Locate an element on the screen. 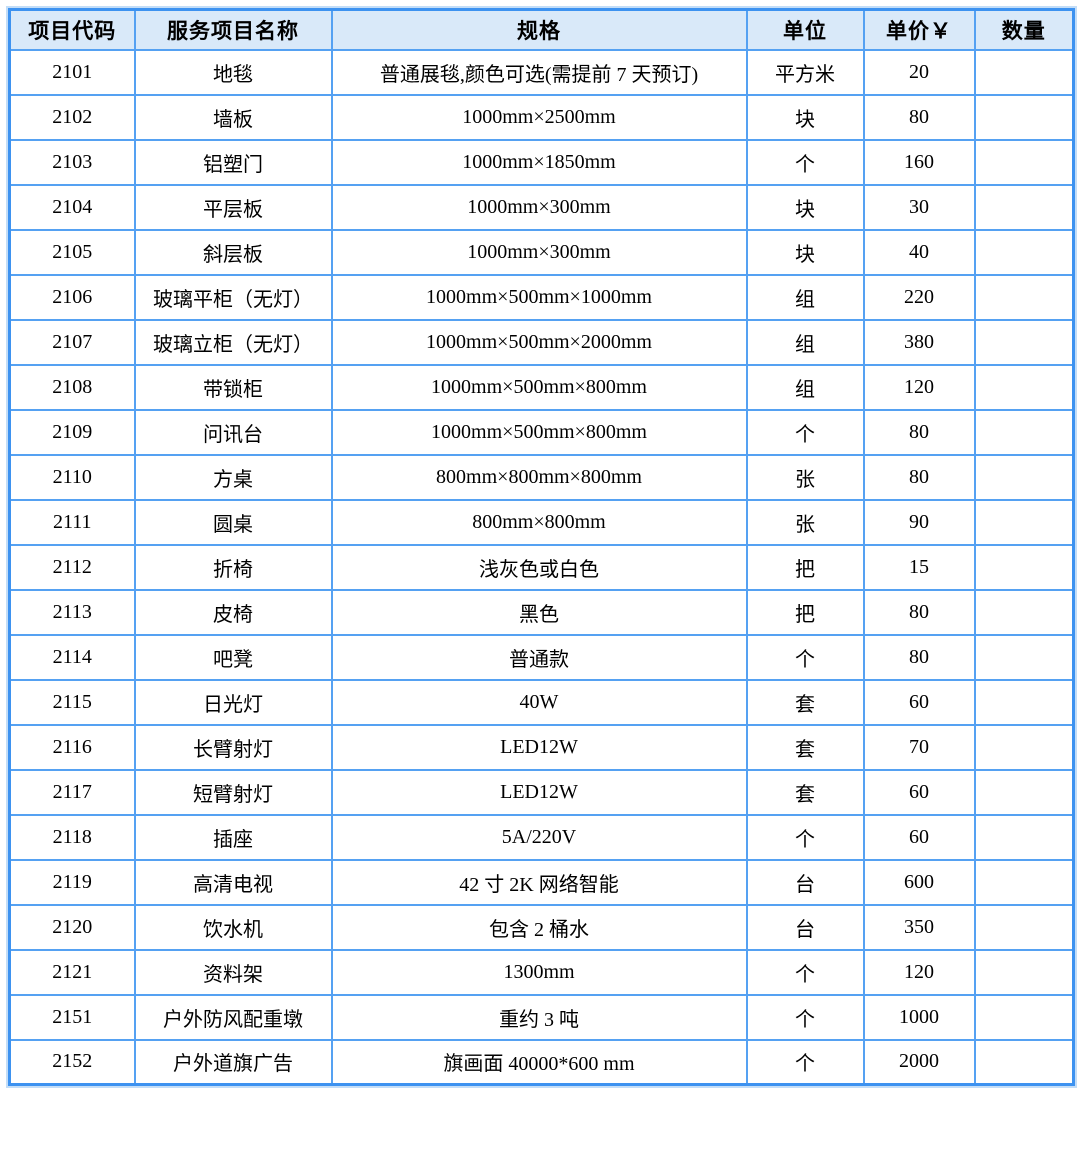 The image size is (1080, 1150). cell-unit: 平方米 is located at coordinates (805, 72).